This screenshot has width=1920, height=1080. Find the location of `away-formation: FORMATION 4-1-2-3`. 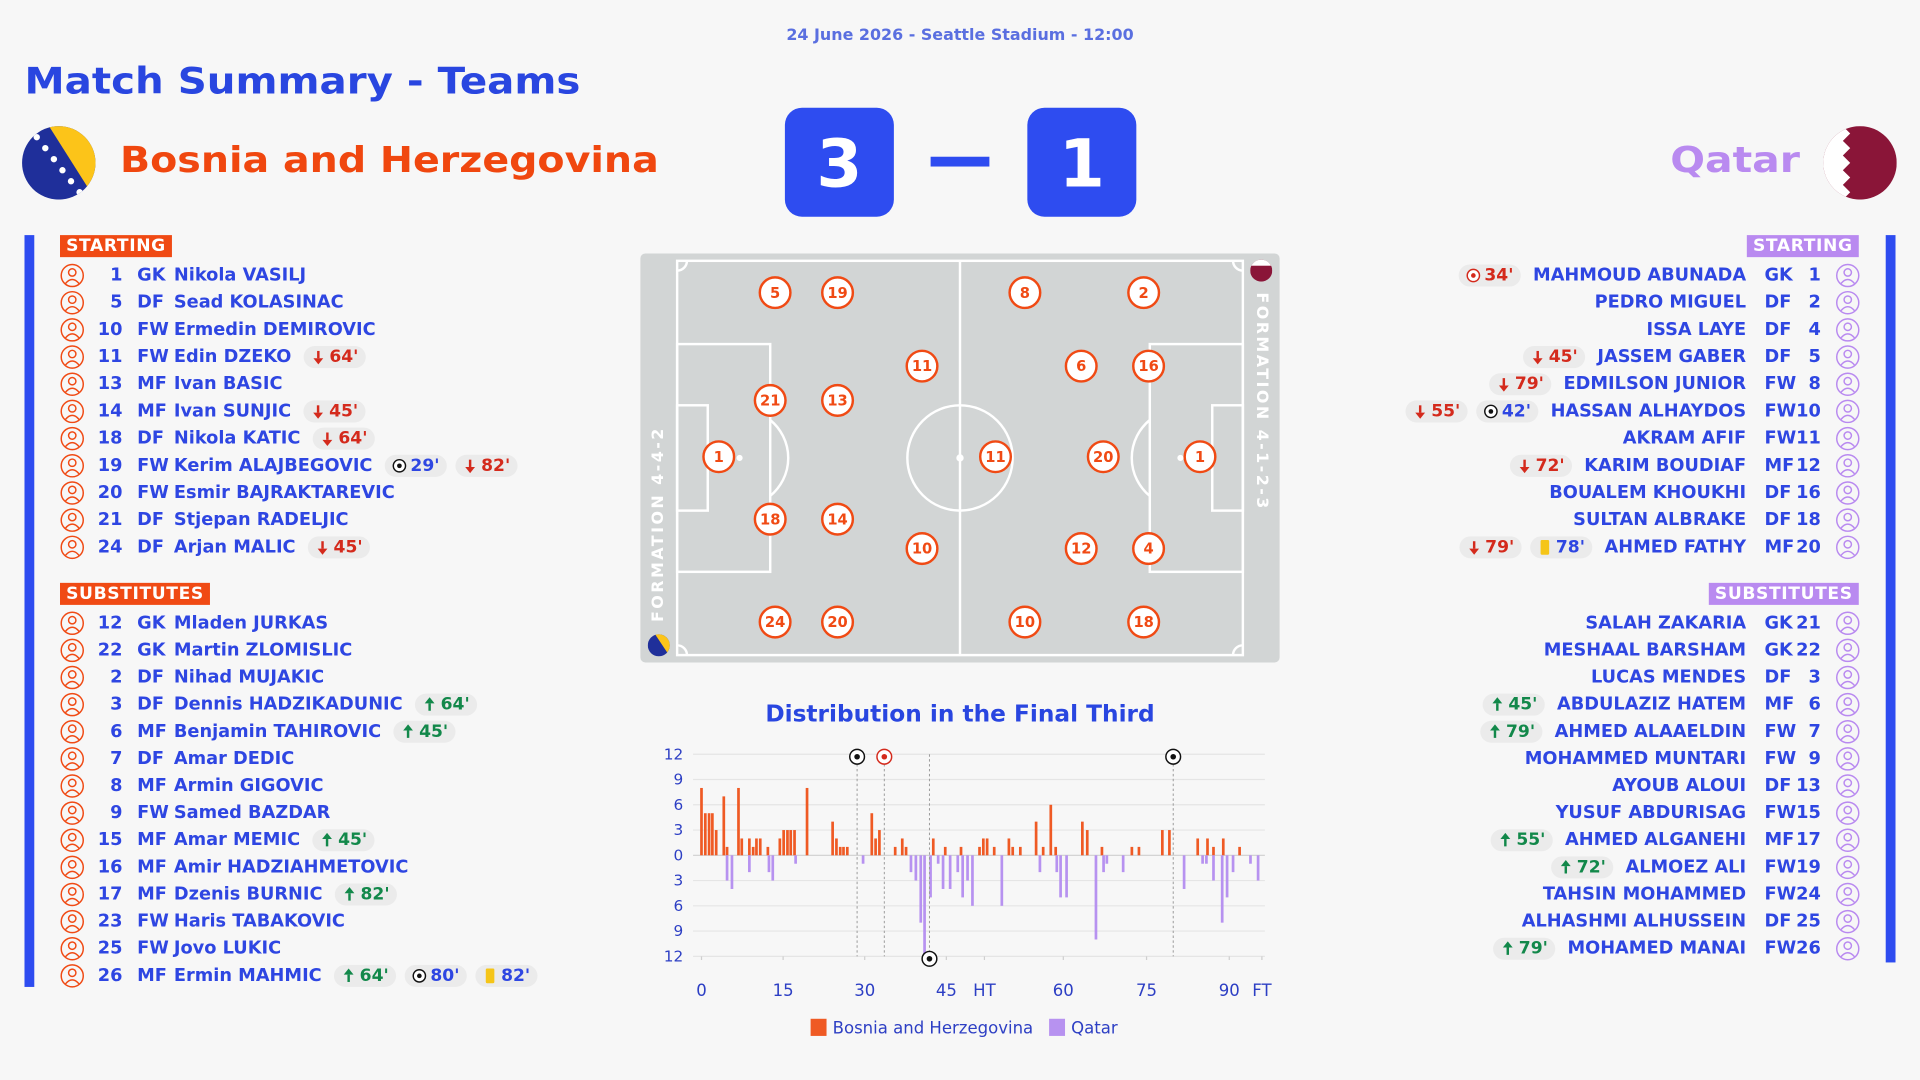

away-formation: FORMATION 4-1-2-3 is located at coordinates (1262, 401).